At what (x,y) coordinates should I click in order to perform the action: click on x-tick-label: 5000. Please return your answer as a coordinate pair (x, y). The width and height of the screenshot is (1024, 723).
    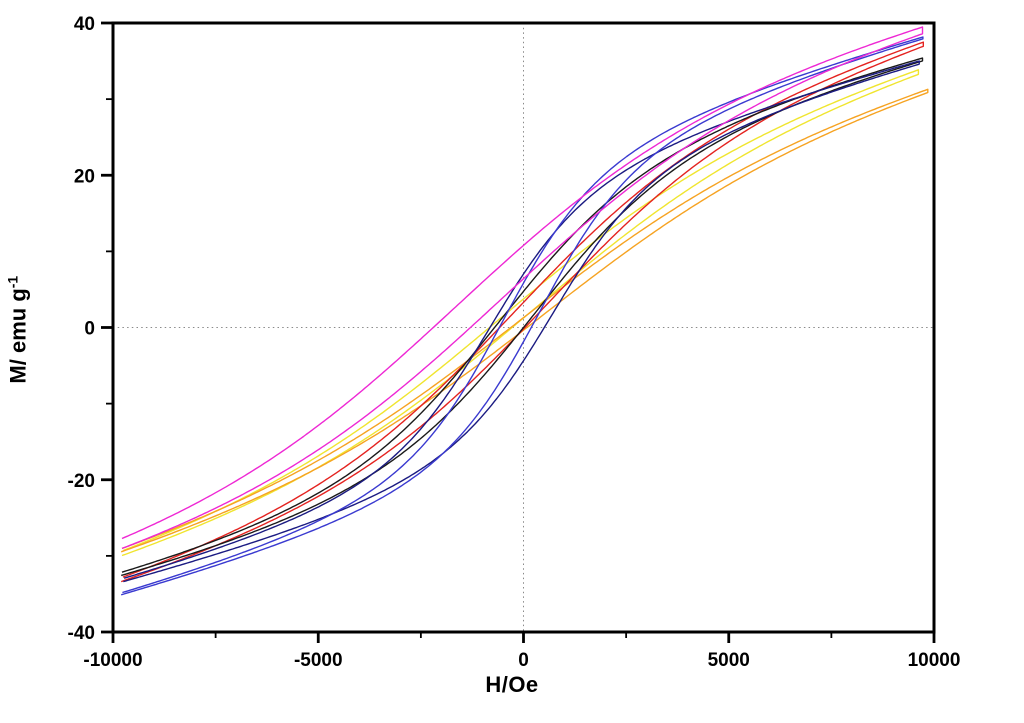
    Looking at the image, I should click on (729, 660).